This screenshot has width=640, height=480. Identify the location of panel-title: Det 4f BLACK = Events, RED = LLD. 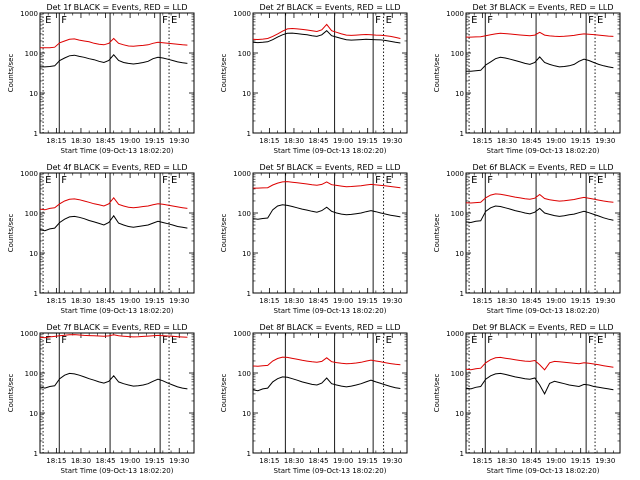
(116, 167).